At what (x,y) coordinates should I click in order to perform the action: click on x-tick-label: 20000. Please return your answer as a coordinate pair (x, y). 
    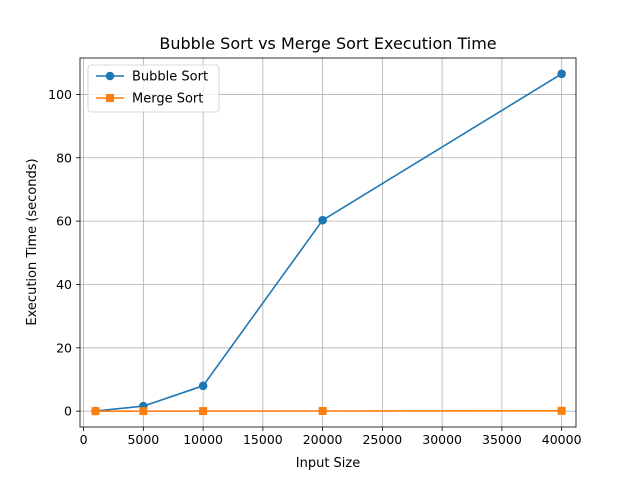
    Looking at the image, I should click on (323, 439).